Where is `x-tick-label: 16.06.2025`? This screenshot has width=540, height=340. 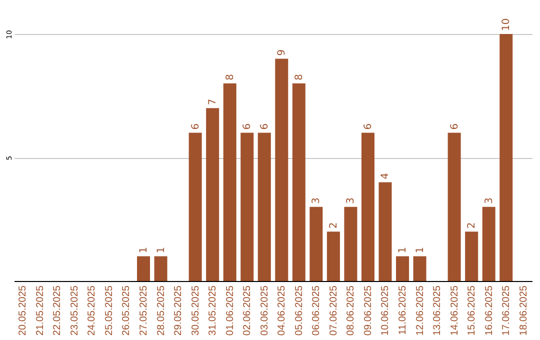 x-tick-label: 16.06.2025 is located at coordinates (489, 310).